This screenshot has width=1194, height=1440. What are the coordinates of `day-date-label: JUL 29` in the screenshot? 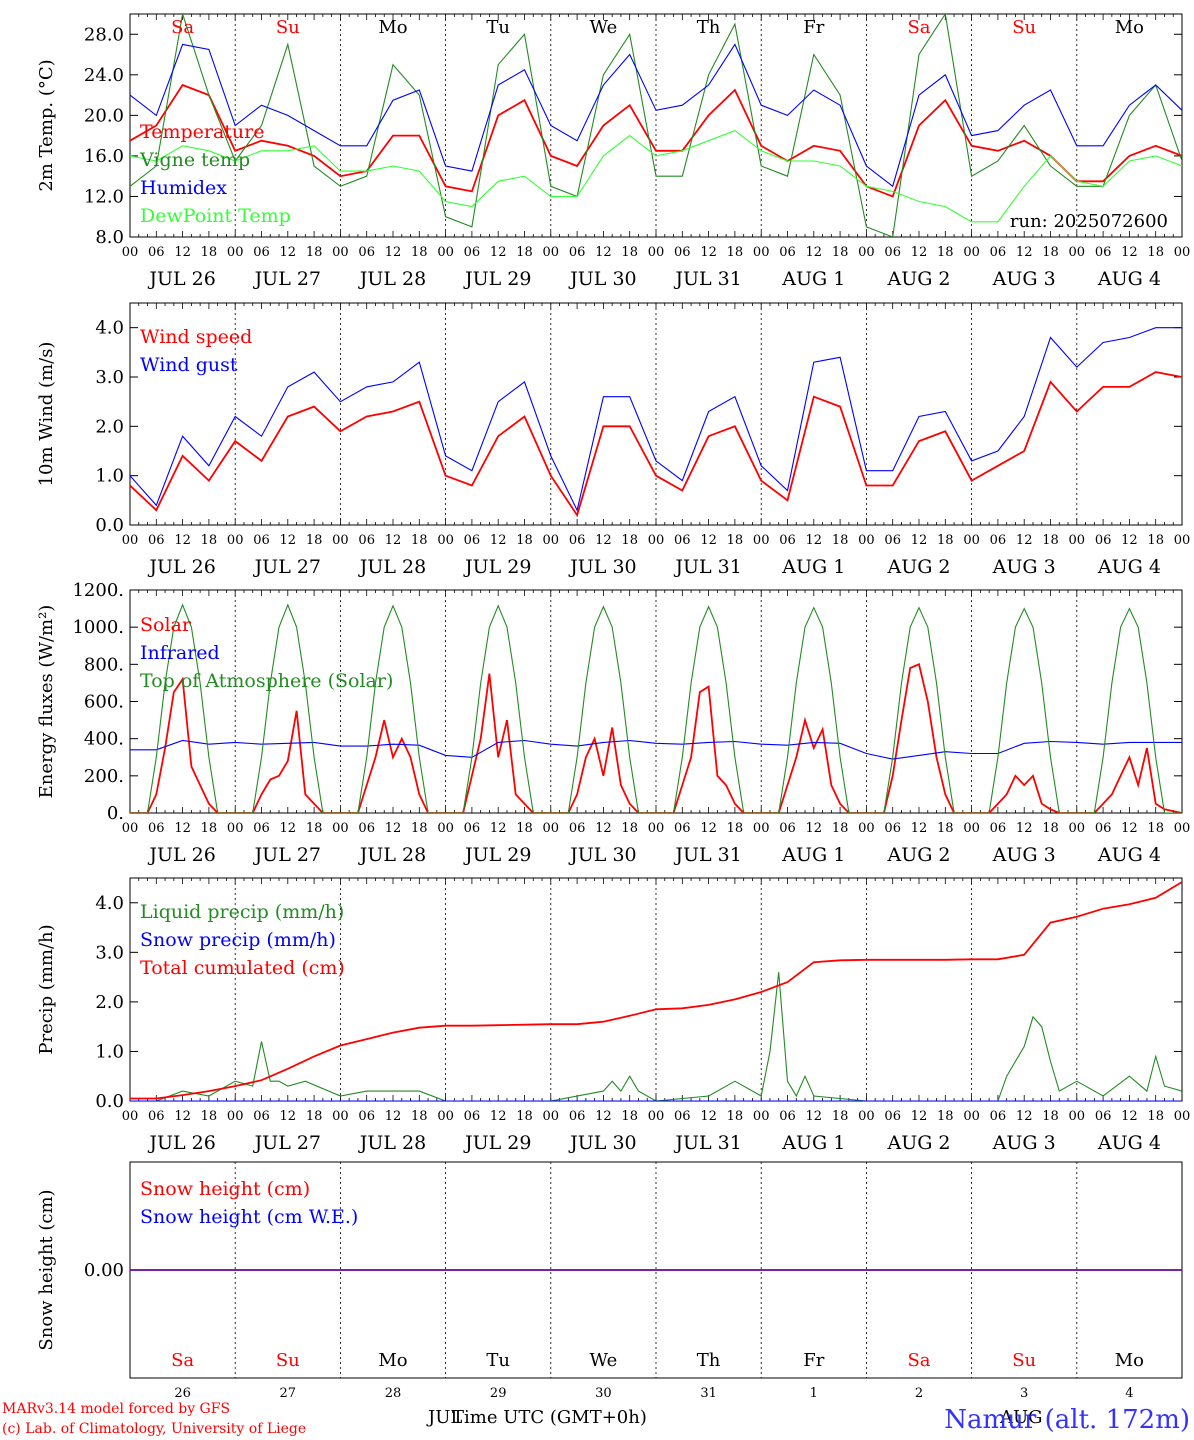 It's located at (497, 1143).